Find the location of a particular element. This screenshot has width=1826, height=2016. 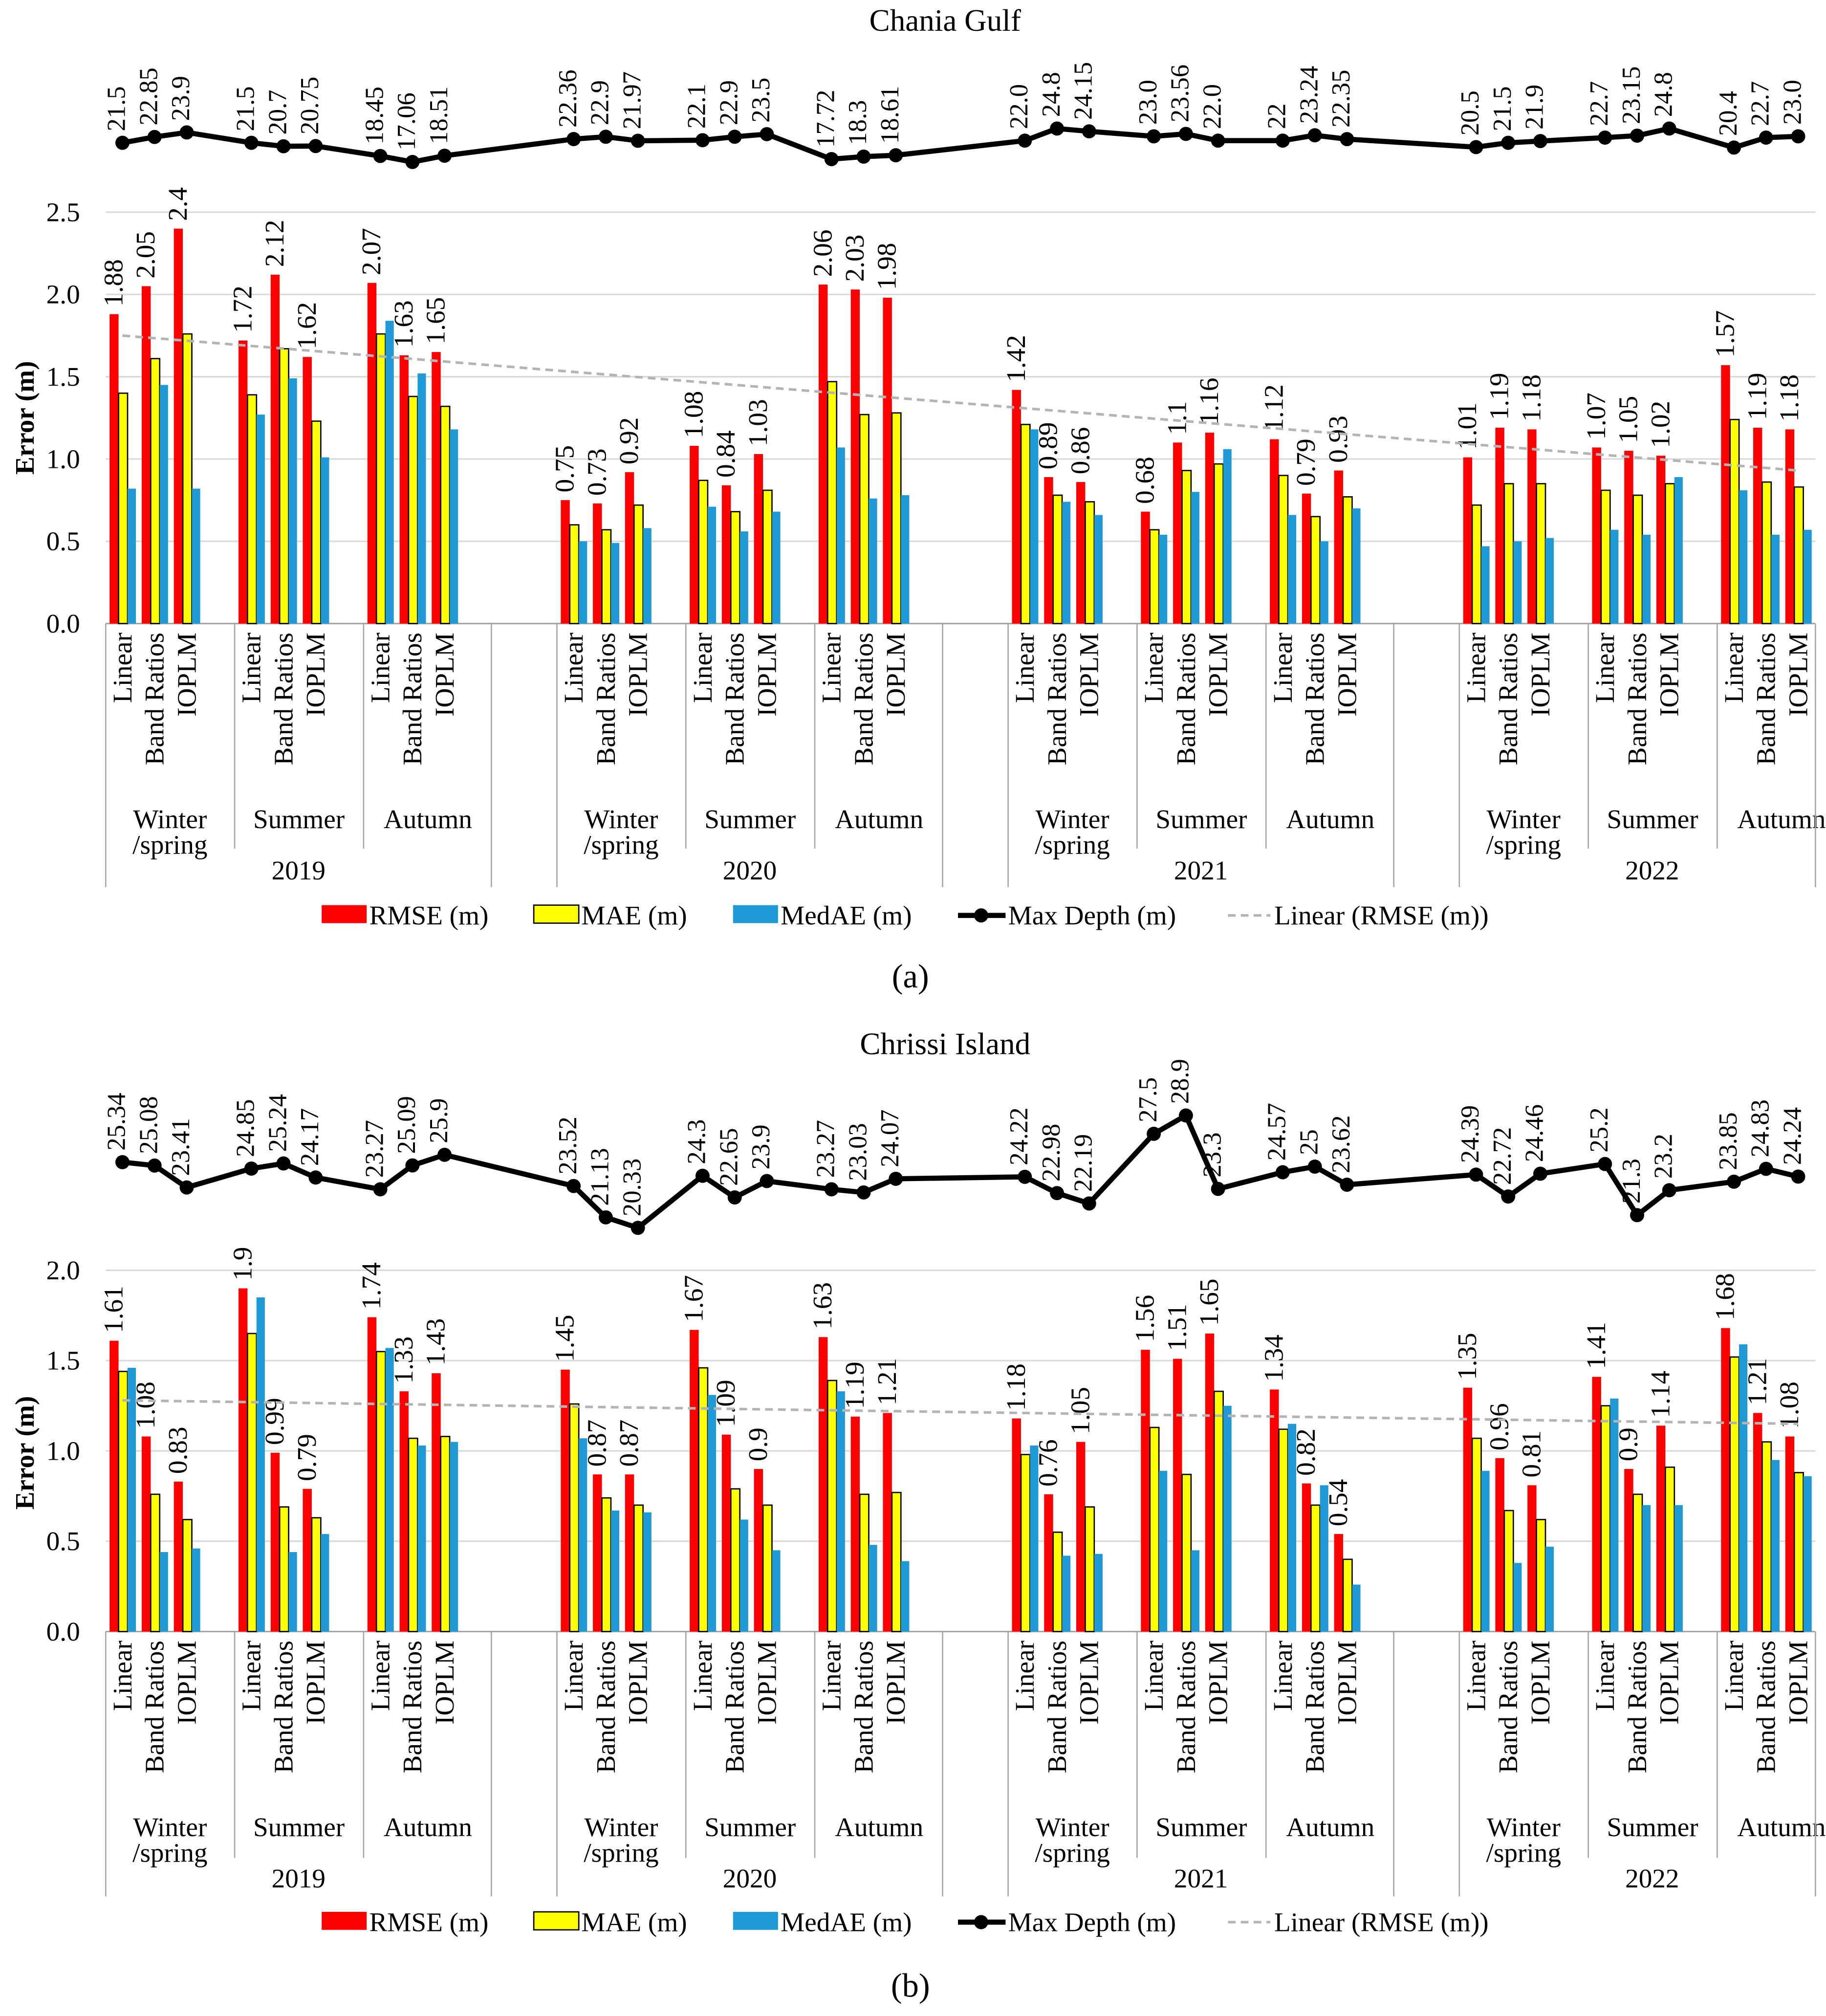

rmse-value-label: 0.84 is located at coordinates (726, 454).